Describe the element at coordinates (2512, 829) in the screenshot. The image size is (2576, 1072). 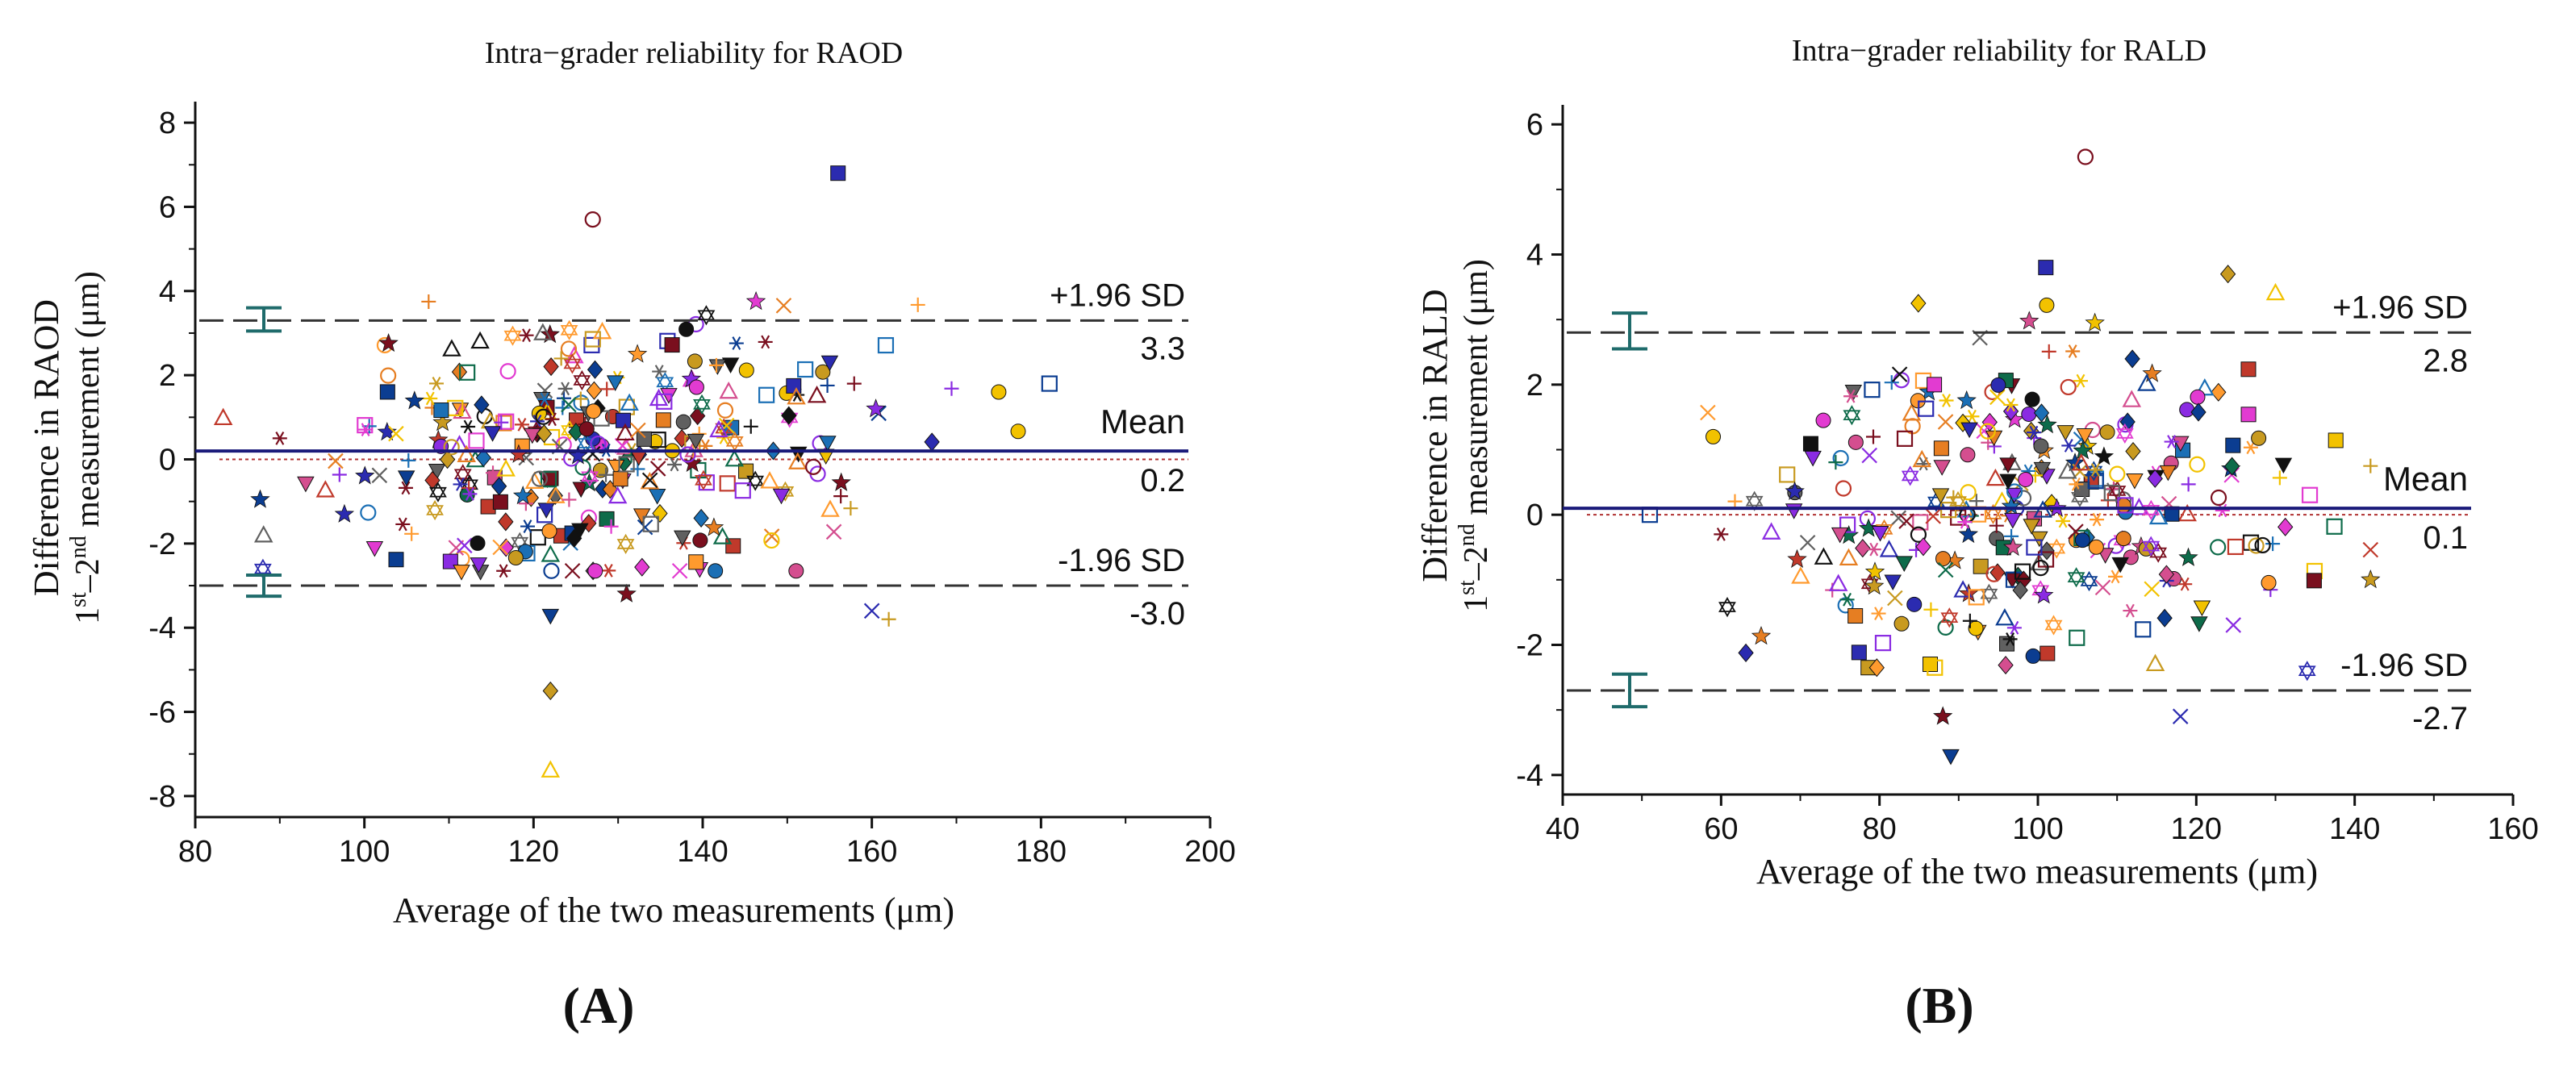
I see `panel-b-x-tick-label: 160` at that location.